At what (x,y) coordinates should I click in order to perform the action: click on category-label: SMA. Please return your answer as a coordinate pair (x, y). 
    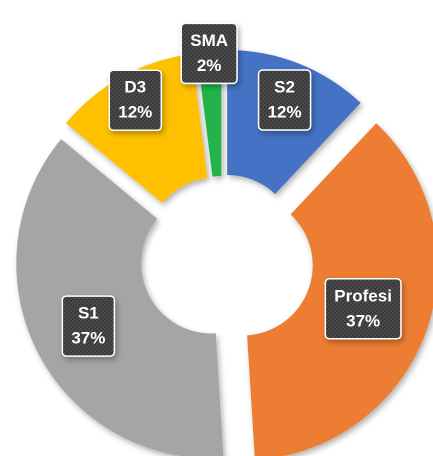
    Looking at the image, I should click on (209, 40).